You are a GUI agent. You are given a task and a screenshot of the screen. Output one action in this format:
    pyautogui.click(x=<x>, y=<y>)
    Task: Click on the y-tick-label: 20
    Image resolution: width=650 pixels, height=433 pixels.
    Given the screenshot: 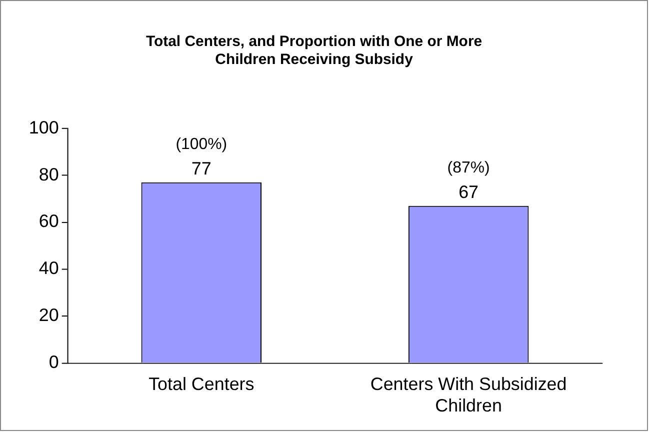 What is the action you would take?
    pyautogui.click(x=48, y=315)
    